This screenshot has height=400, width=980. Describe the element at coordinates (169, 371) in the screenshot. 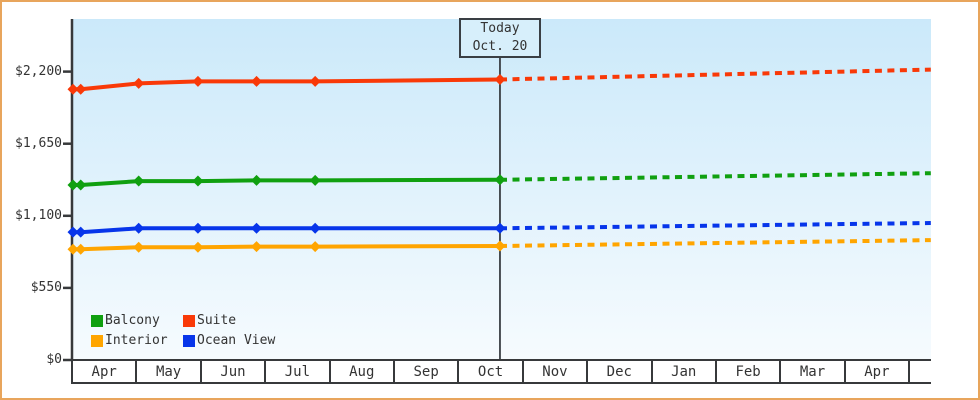

I see `x-axis-month-label: May` at that location.